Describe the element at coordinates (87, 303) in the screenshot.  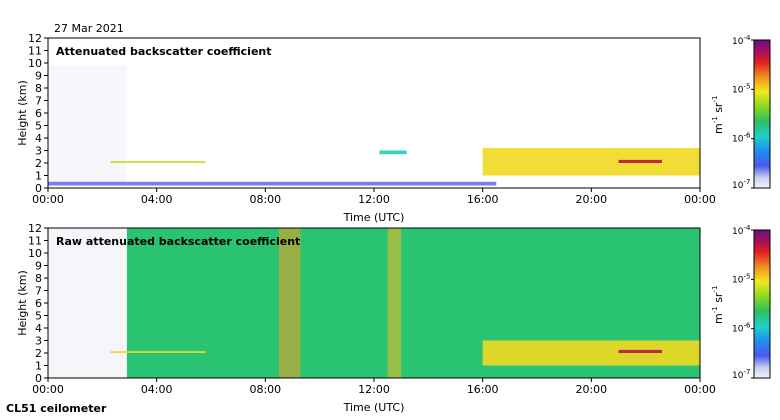
I see `heatmap-feature-low_signal` at that location.